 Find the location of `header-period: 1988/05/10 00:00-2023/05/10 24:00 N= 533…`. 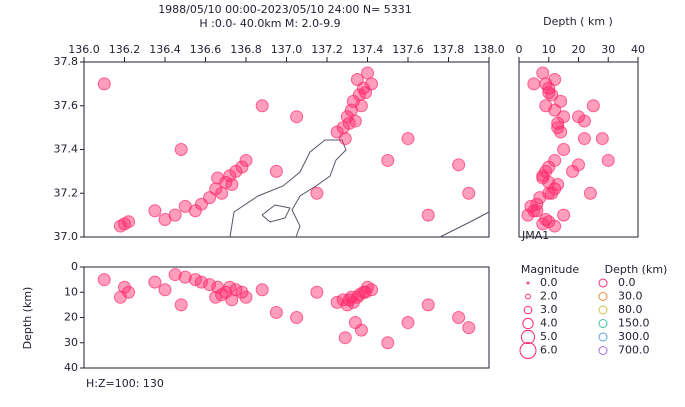

header-period: 1988/05/10 00:00-2023/05/10 24:00 N= 533… is located at coordinates (285, 9).